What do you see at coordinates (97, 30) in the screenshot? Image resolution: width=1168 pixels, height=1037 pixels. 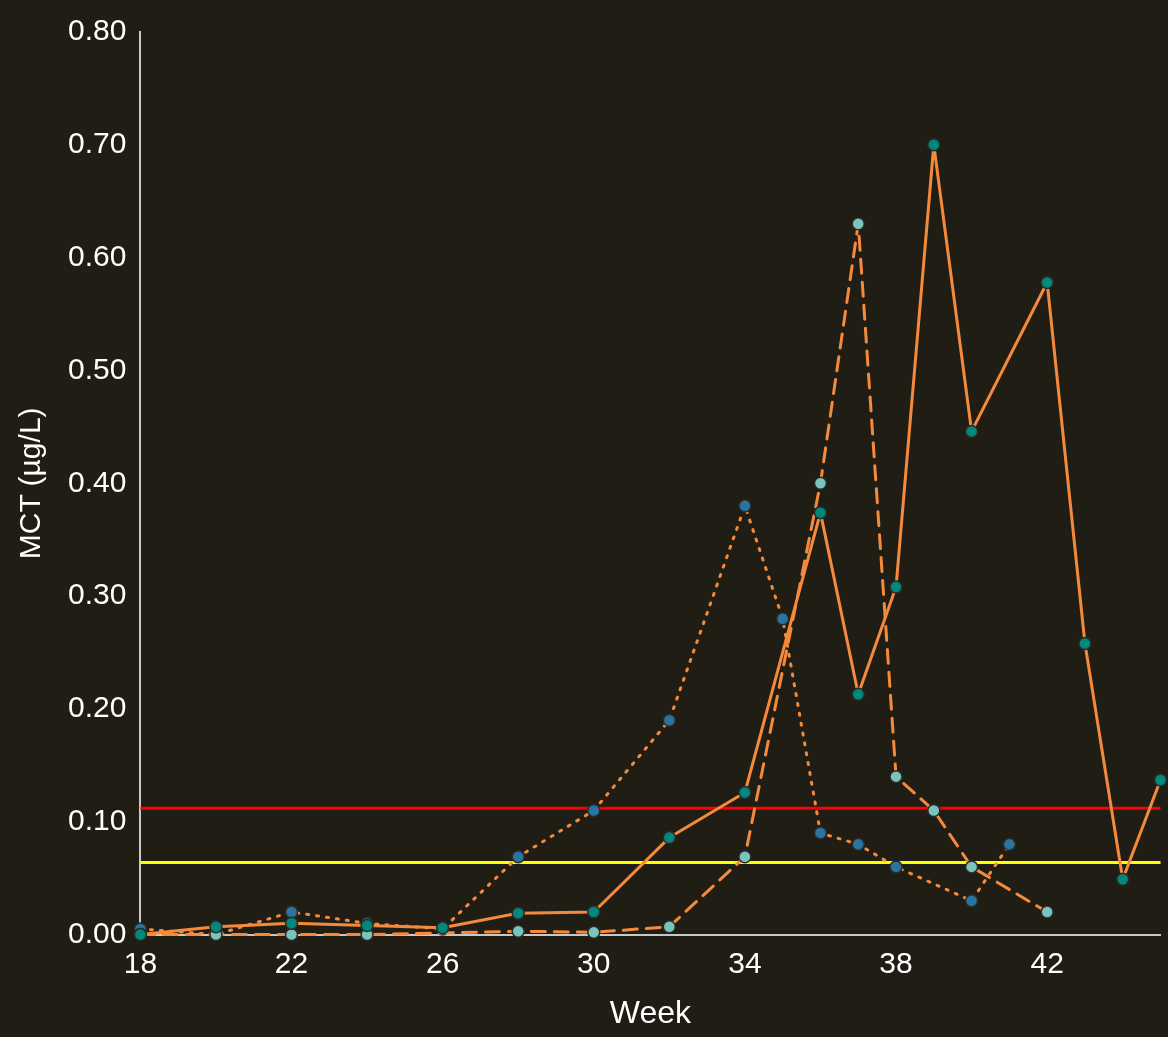 I see `y-tick-label: 0.80` at bounding box center [97, 30].